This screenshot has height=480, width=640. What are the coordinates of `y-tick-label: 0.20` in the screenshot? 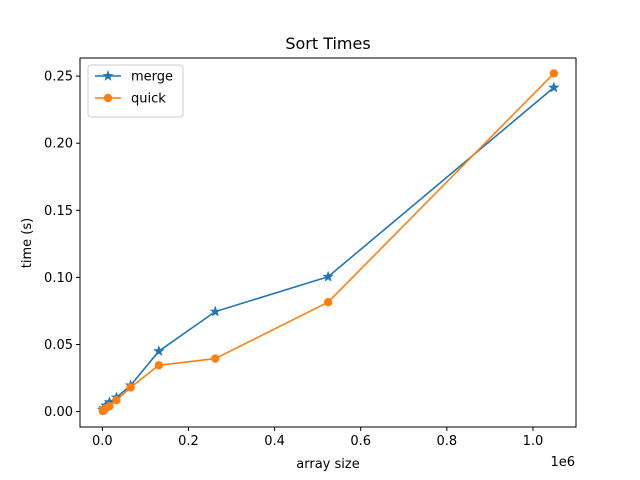 It's located at (58, 144).